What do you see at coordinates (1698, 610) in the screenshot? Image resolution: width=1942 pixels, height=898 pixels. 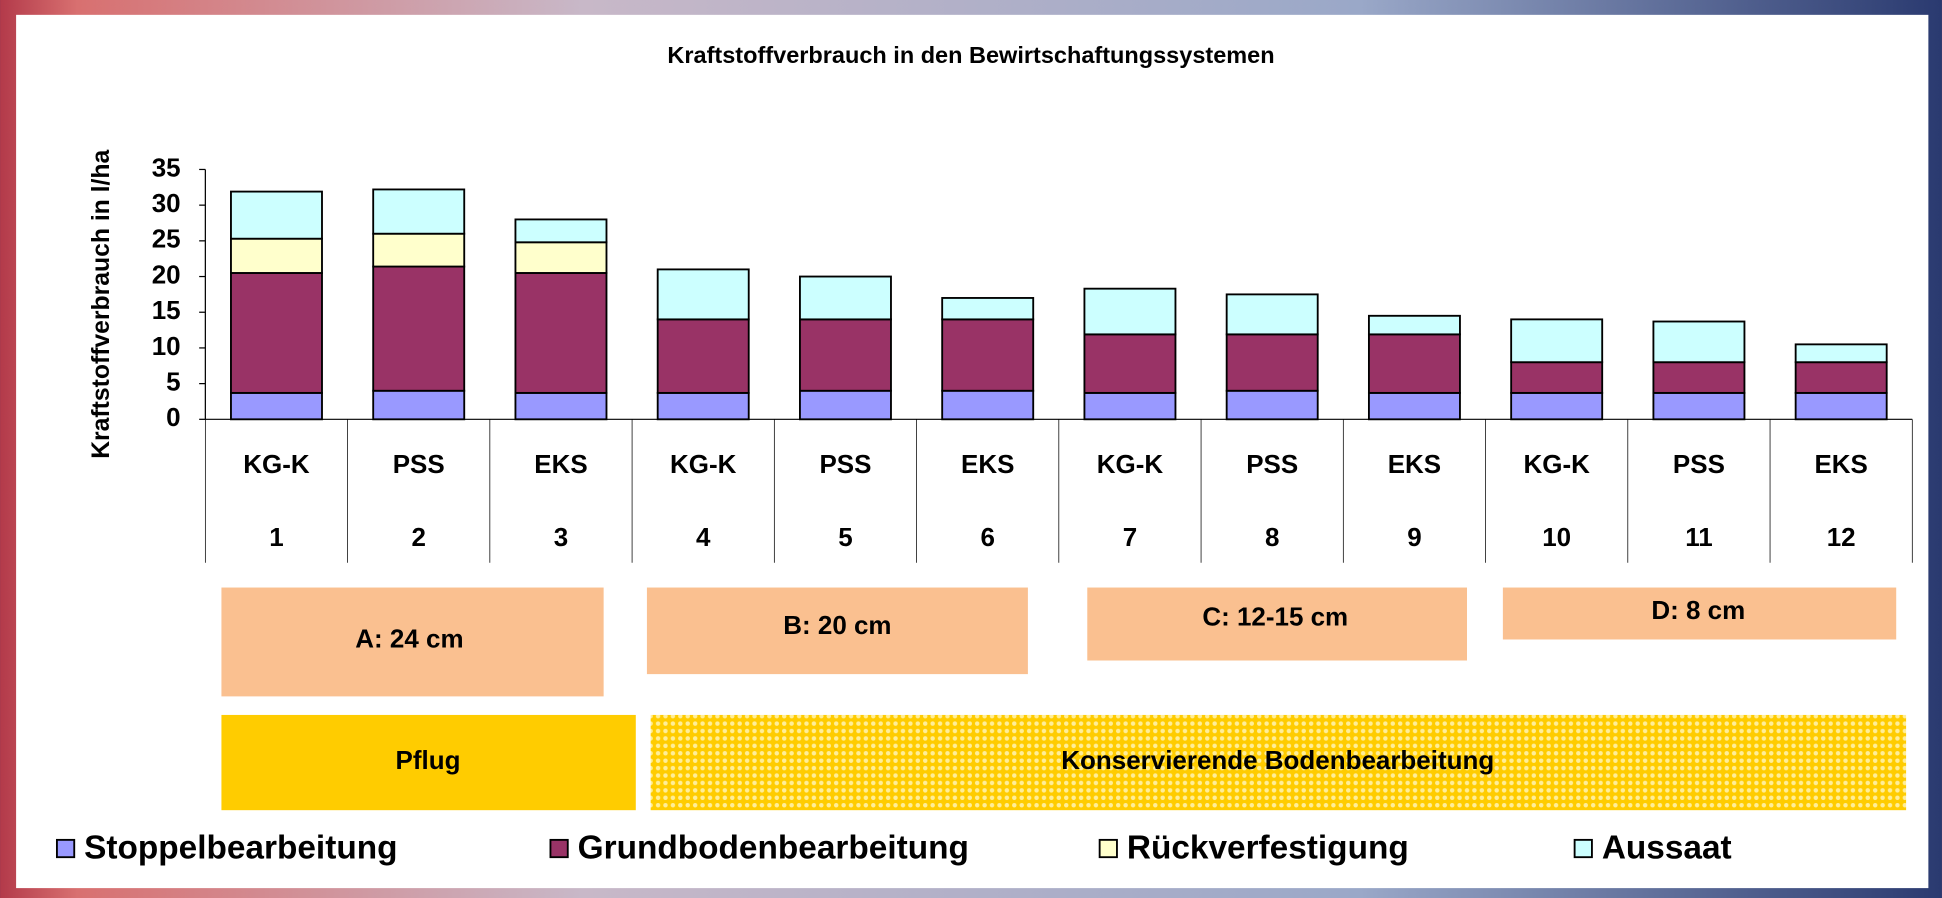 I see `depth-label: D: 8 cm` at bounding box center [1698, 610].